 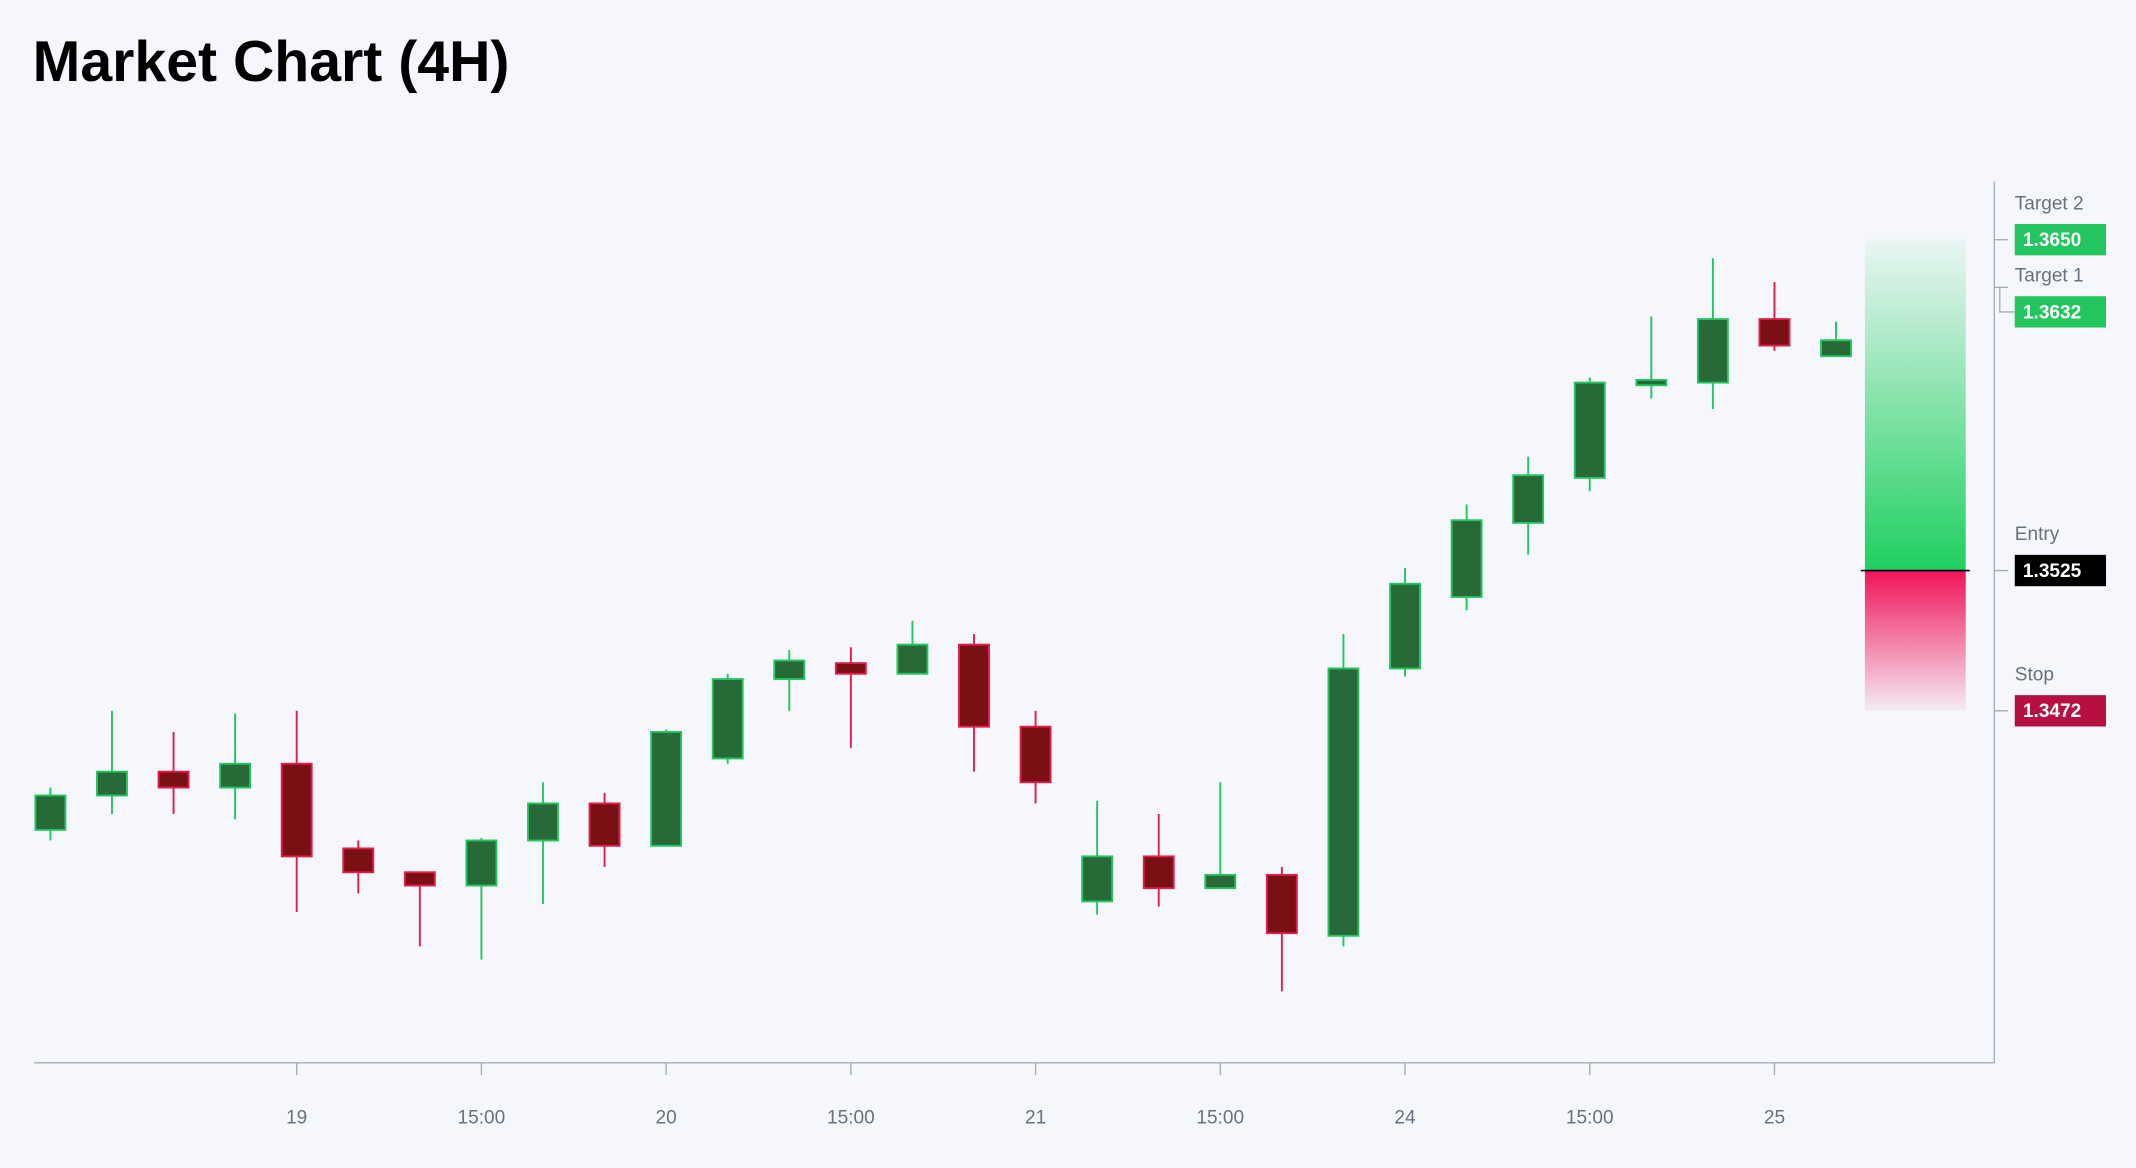 I want to click on x-tick-label: 25, so click(x=1774, y=1118).